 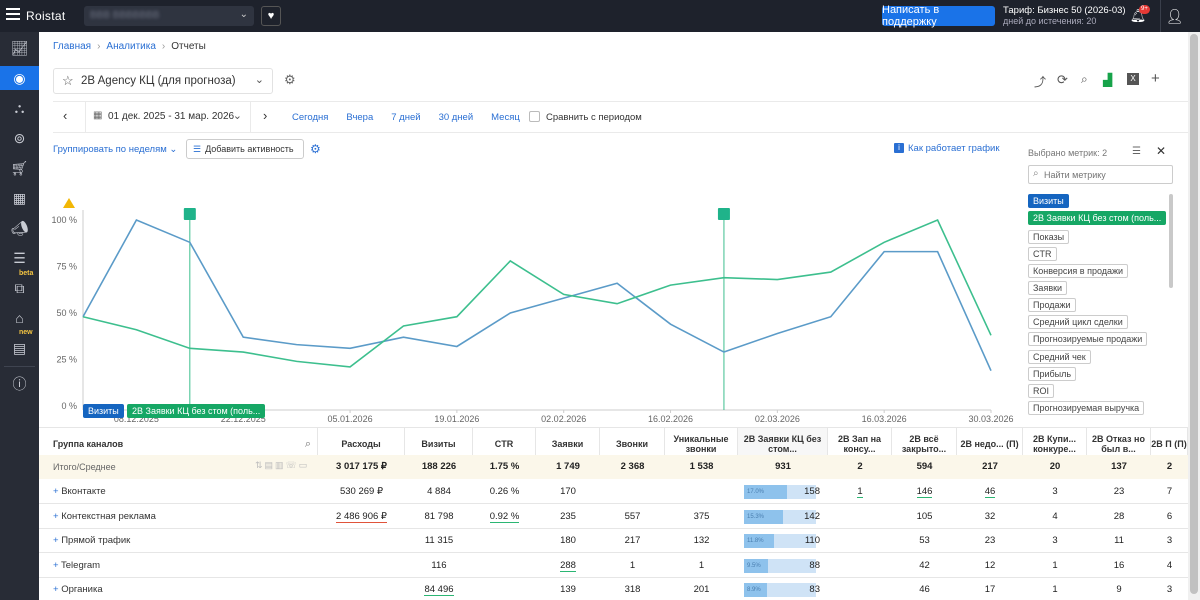 What do you see at coordinates (131, 46) in the screenshot?
I see `breadcrumb-analytics: Аналитика` at bounding box center [131, 46].